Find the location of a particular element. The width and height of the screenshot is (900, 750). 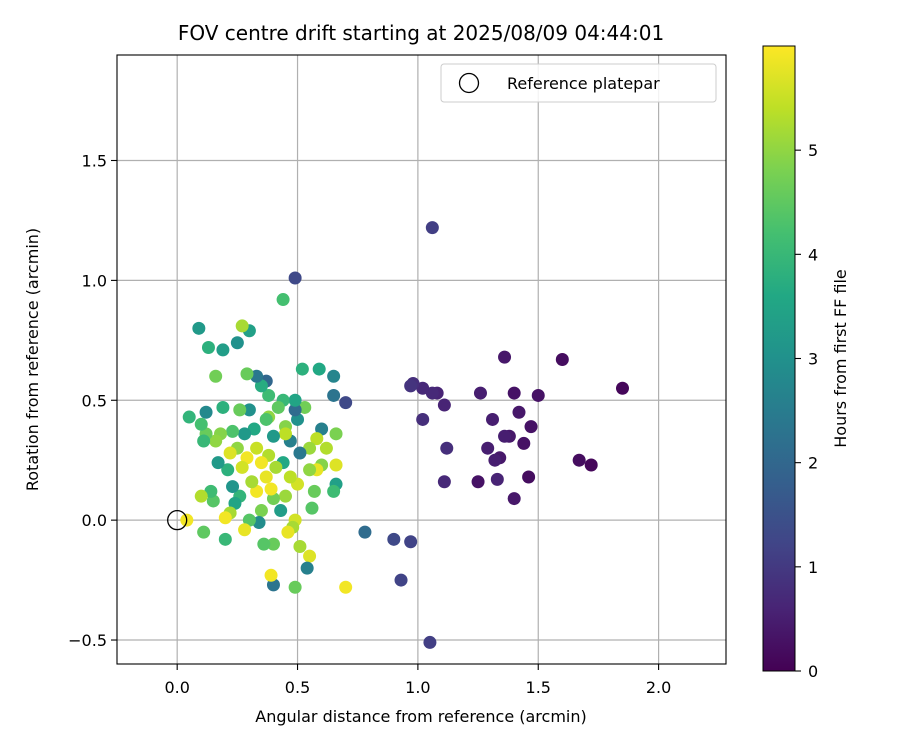

colorbar-tick-label: 2 is located at coordinates (813, 463).